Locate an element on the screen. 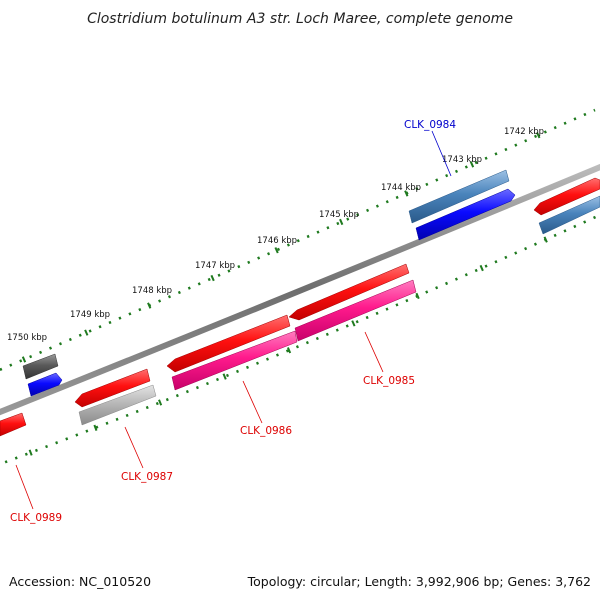 The height and width of the screenshot is (600, 600). left-gene is located at coordinates (40, 366).